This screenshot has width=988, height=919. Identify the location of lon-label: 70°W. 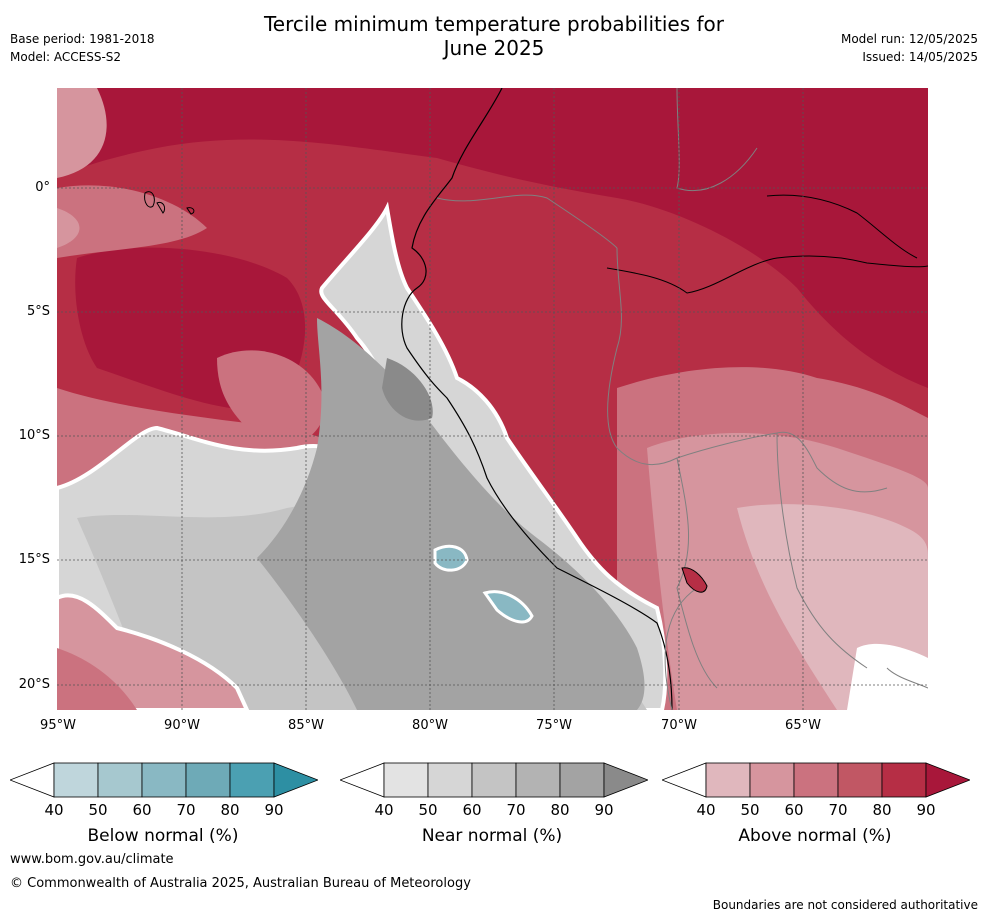
(679, 725).